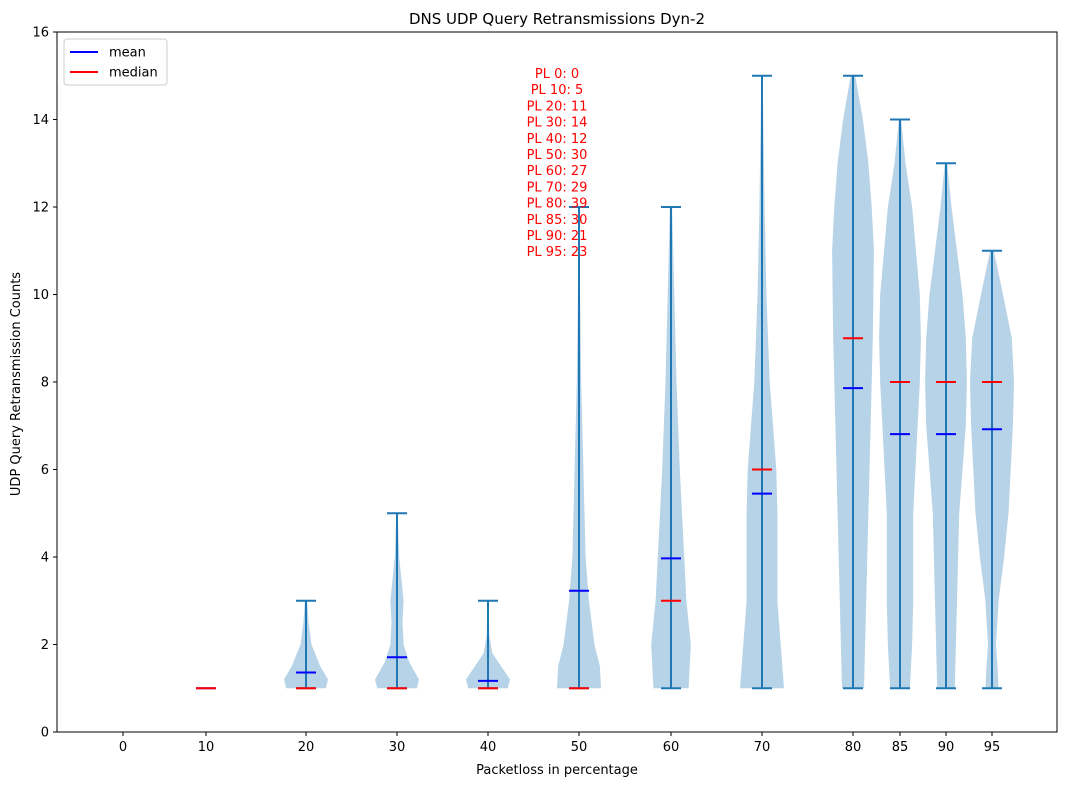 This screenshot has width=1067, height=785. What do you see at coordinates (133, 73) in the screenshot?
I see `legend-median-label: median` at bounding box center [133, 73].